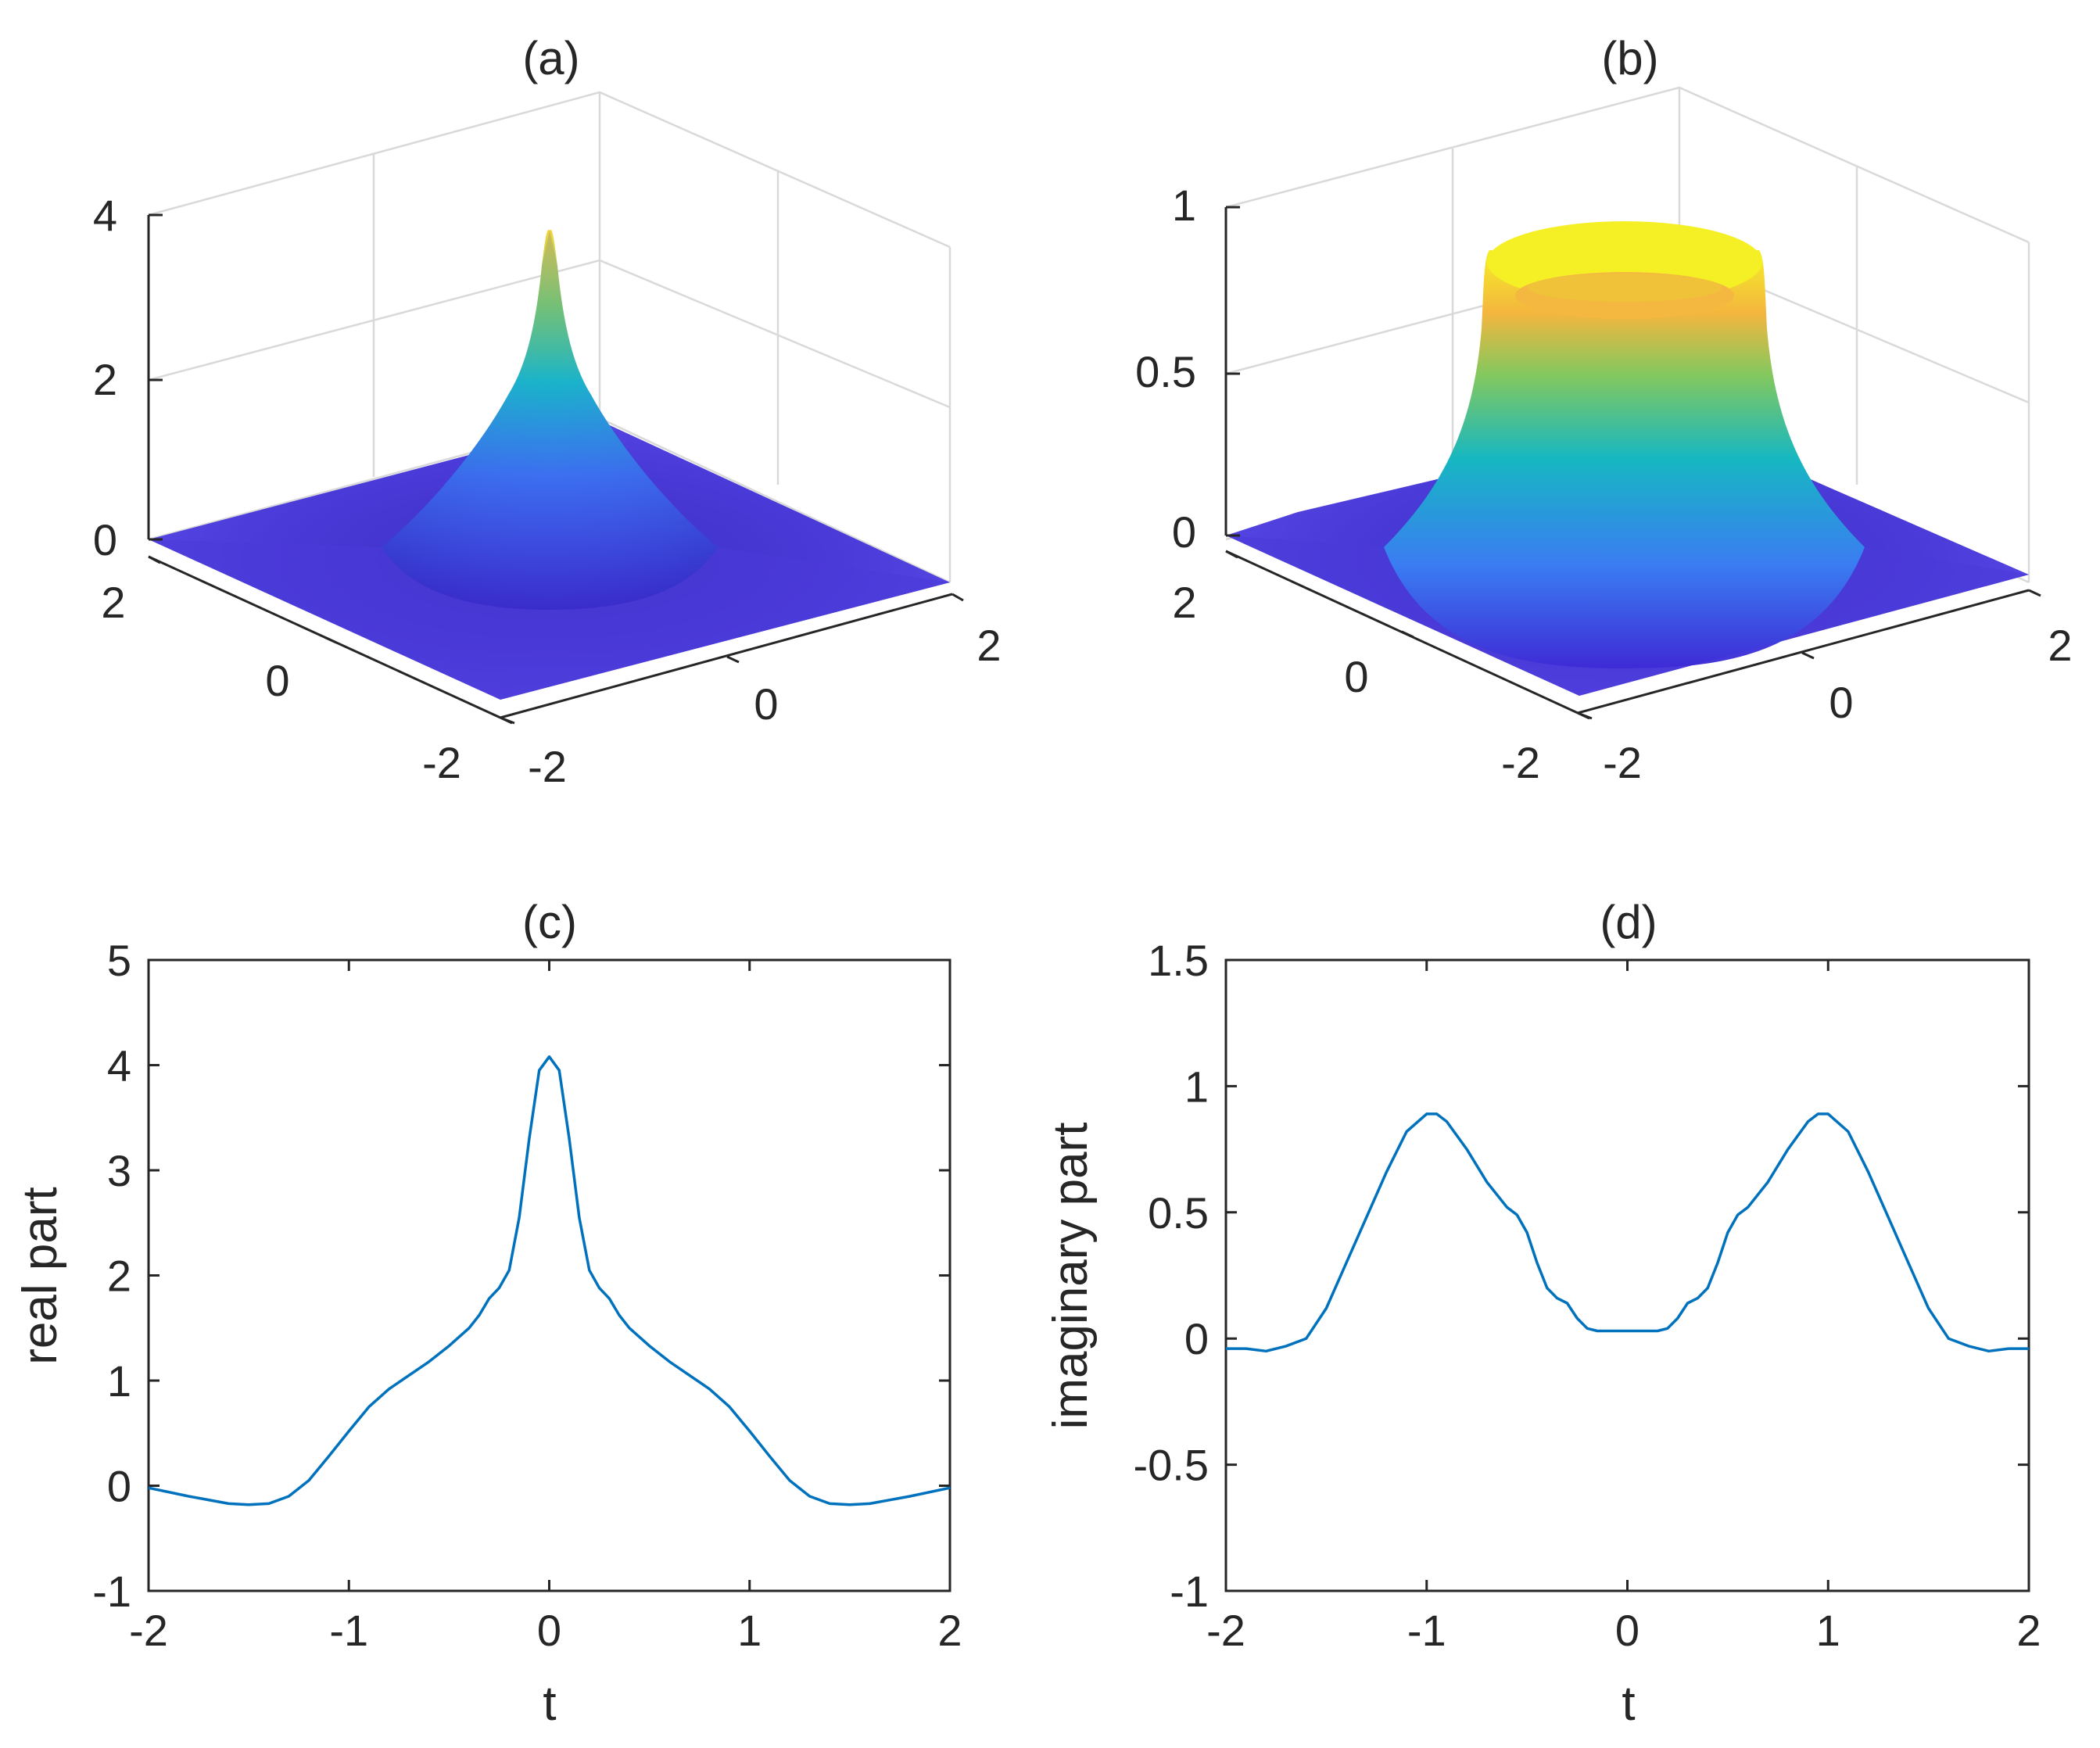  What do you see at coordinates (749, 1630) in the screenshot?
I see `panel-c-xtick-3: 1` at bounding box center [749, 1630].